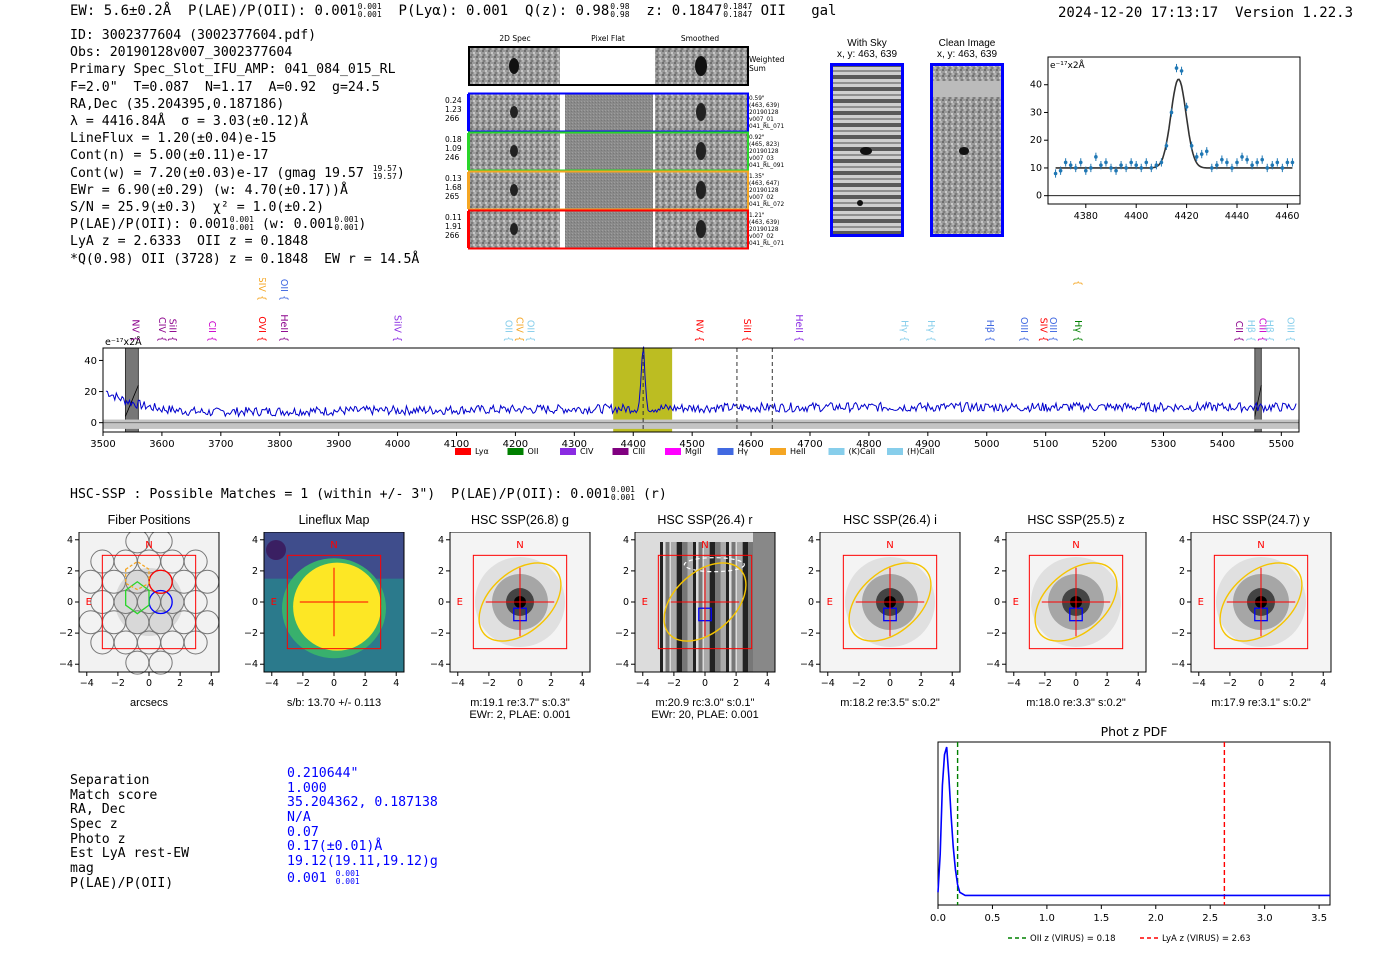  I want to click on line-marker-label: SiII {, so click(172, 330).